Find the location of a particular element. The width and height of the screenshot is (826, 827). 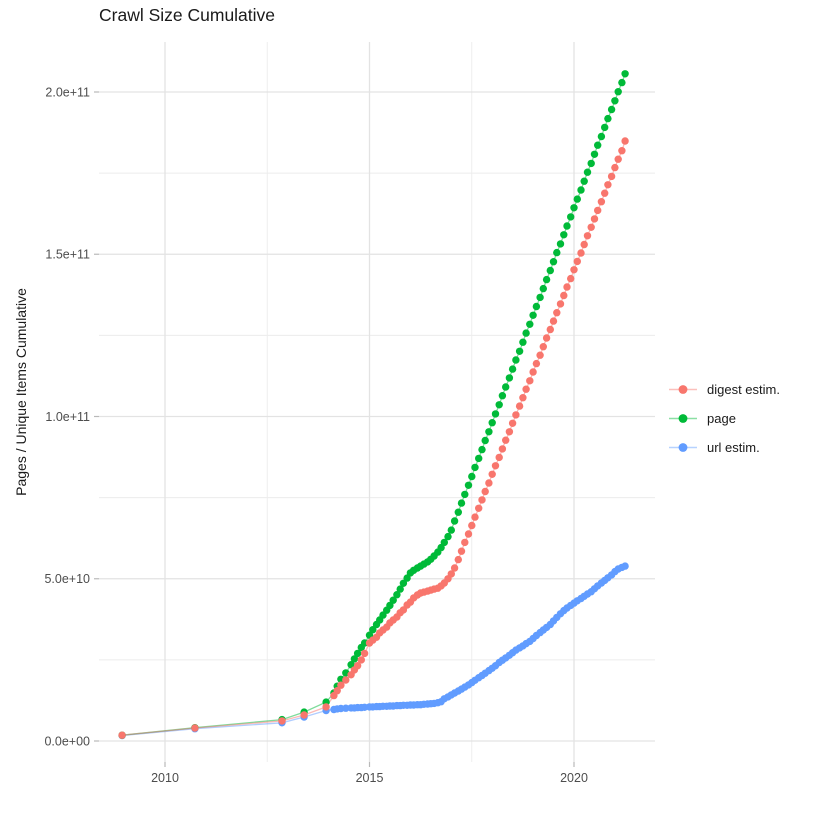

legend-label-url-estim: url estim. is located at coordinates (733, 447).